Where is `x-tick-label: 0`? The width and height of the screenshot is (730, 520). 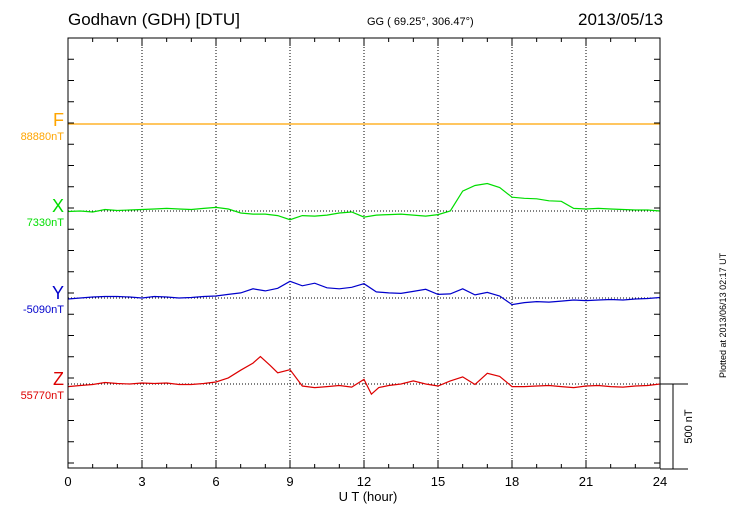
x-tick-label: 0 is located at coordinates (67, 481).